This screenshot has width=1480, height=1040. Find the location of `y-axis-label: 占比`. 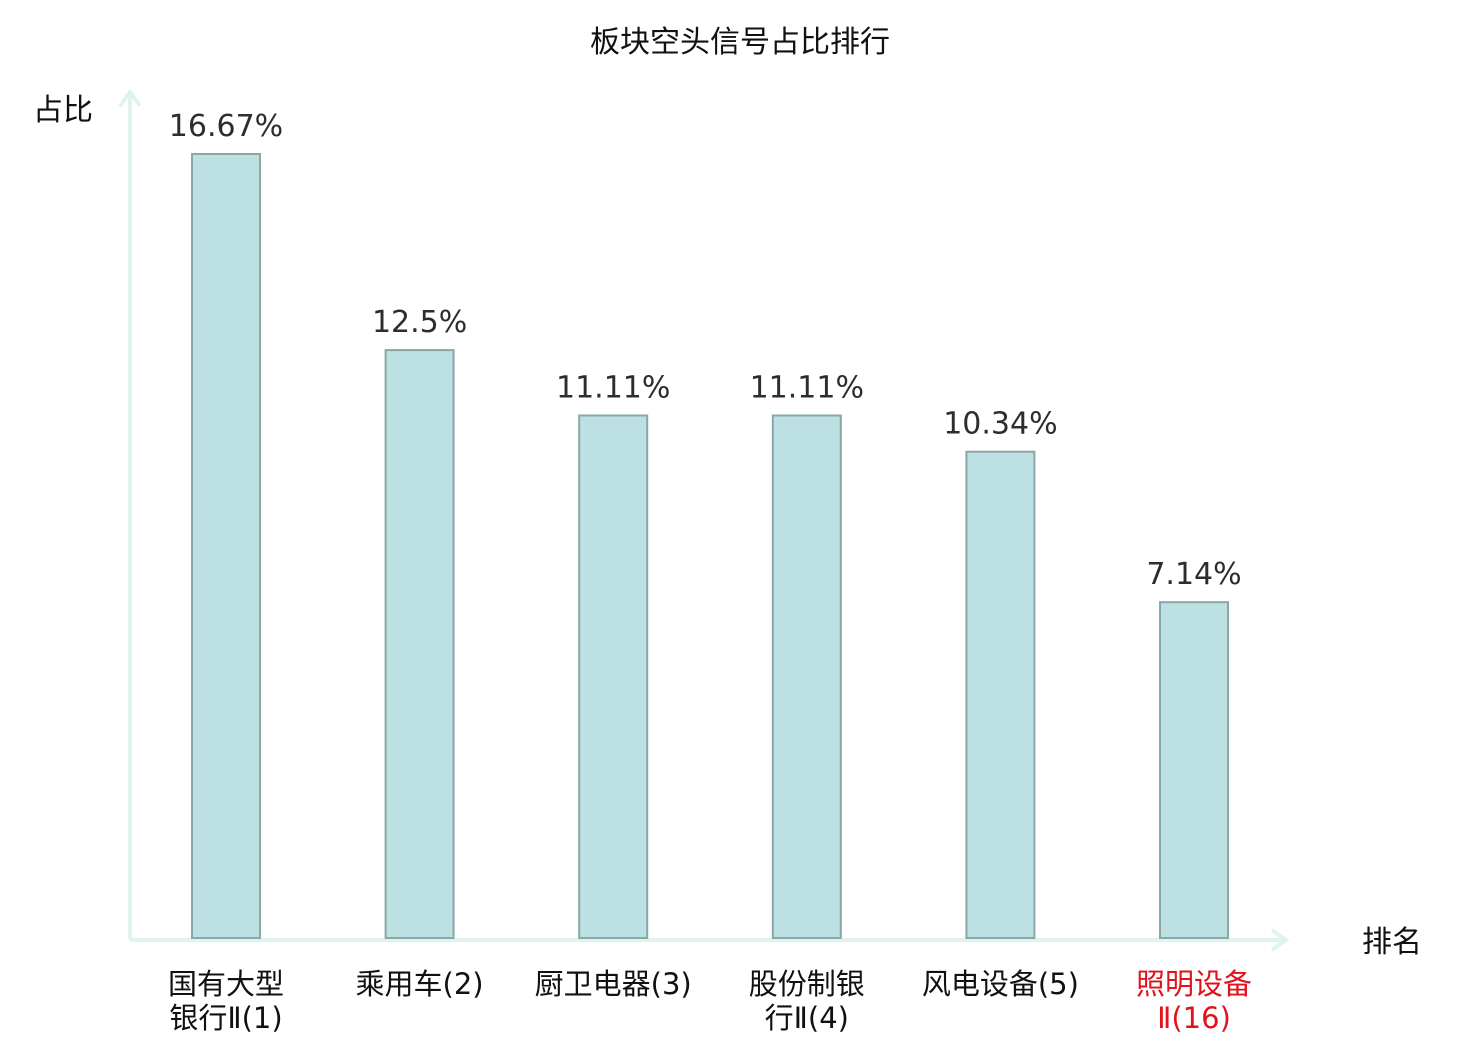

y-axis-label: 占比 is located at coordinates (63, 110).